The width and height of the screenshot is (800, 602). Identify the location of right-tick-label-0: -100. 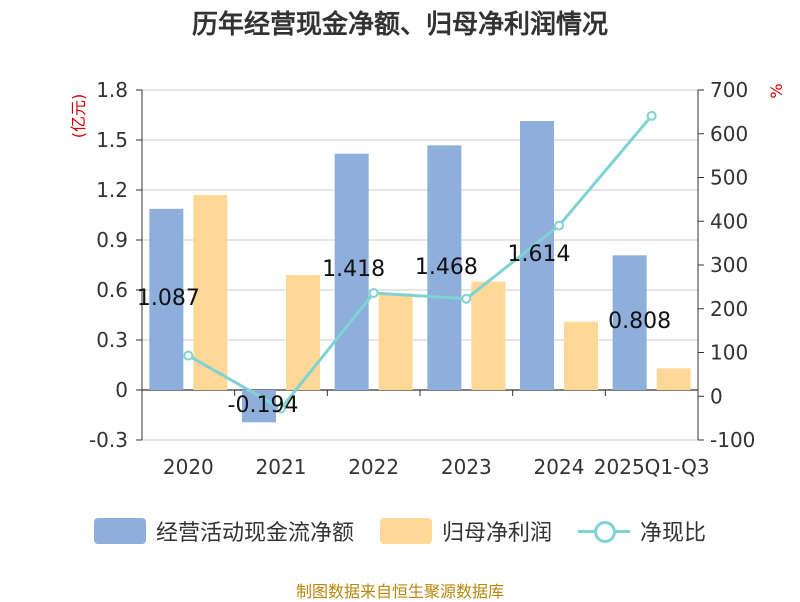
(732, 440).